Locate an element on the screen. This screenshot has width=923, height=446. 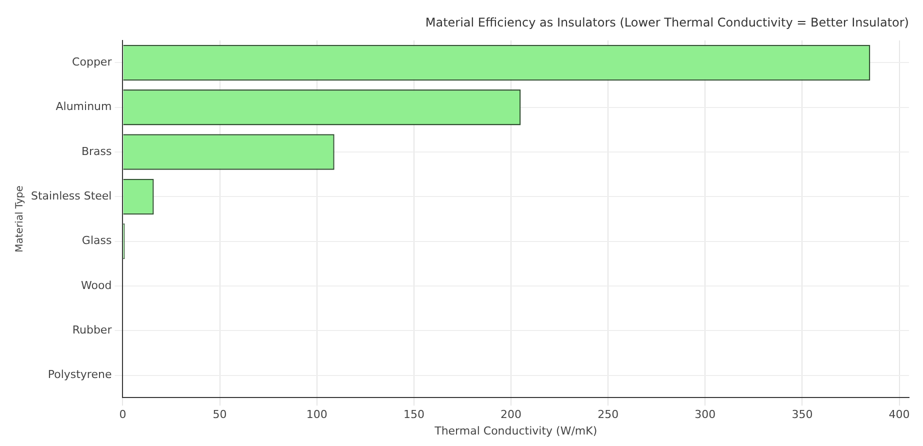
x-tick-label: 50 is located at coordinates (219, 415).